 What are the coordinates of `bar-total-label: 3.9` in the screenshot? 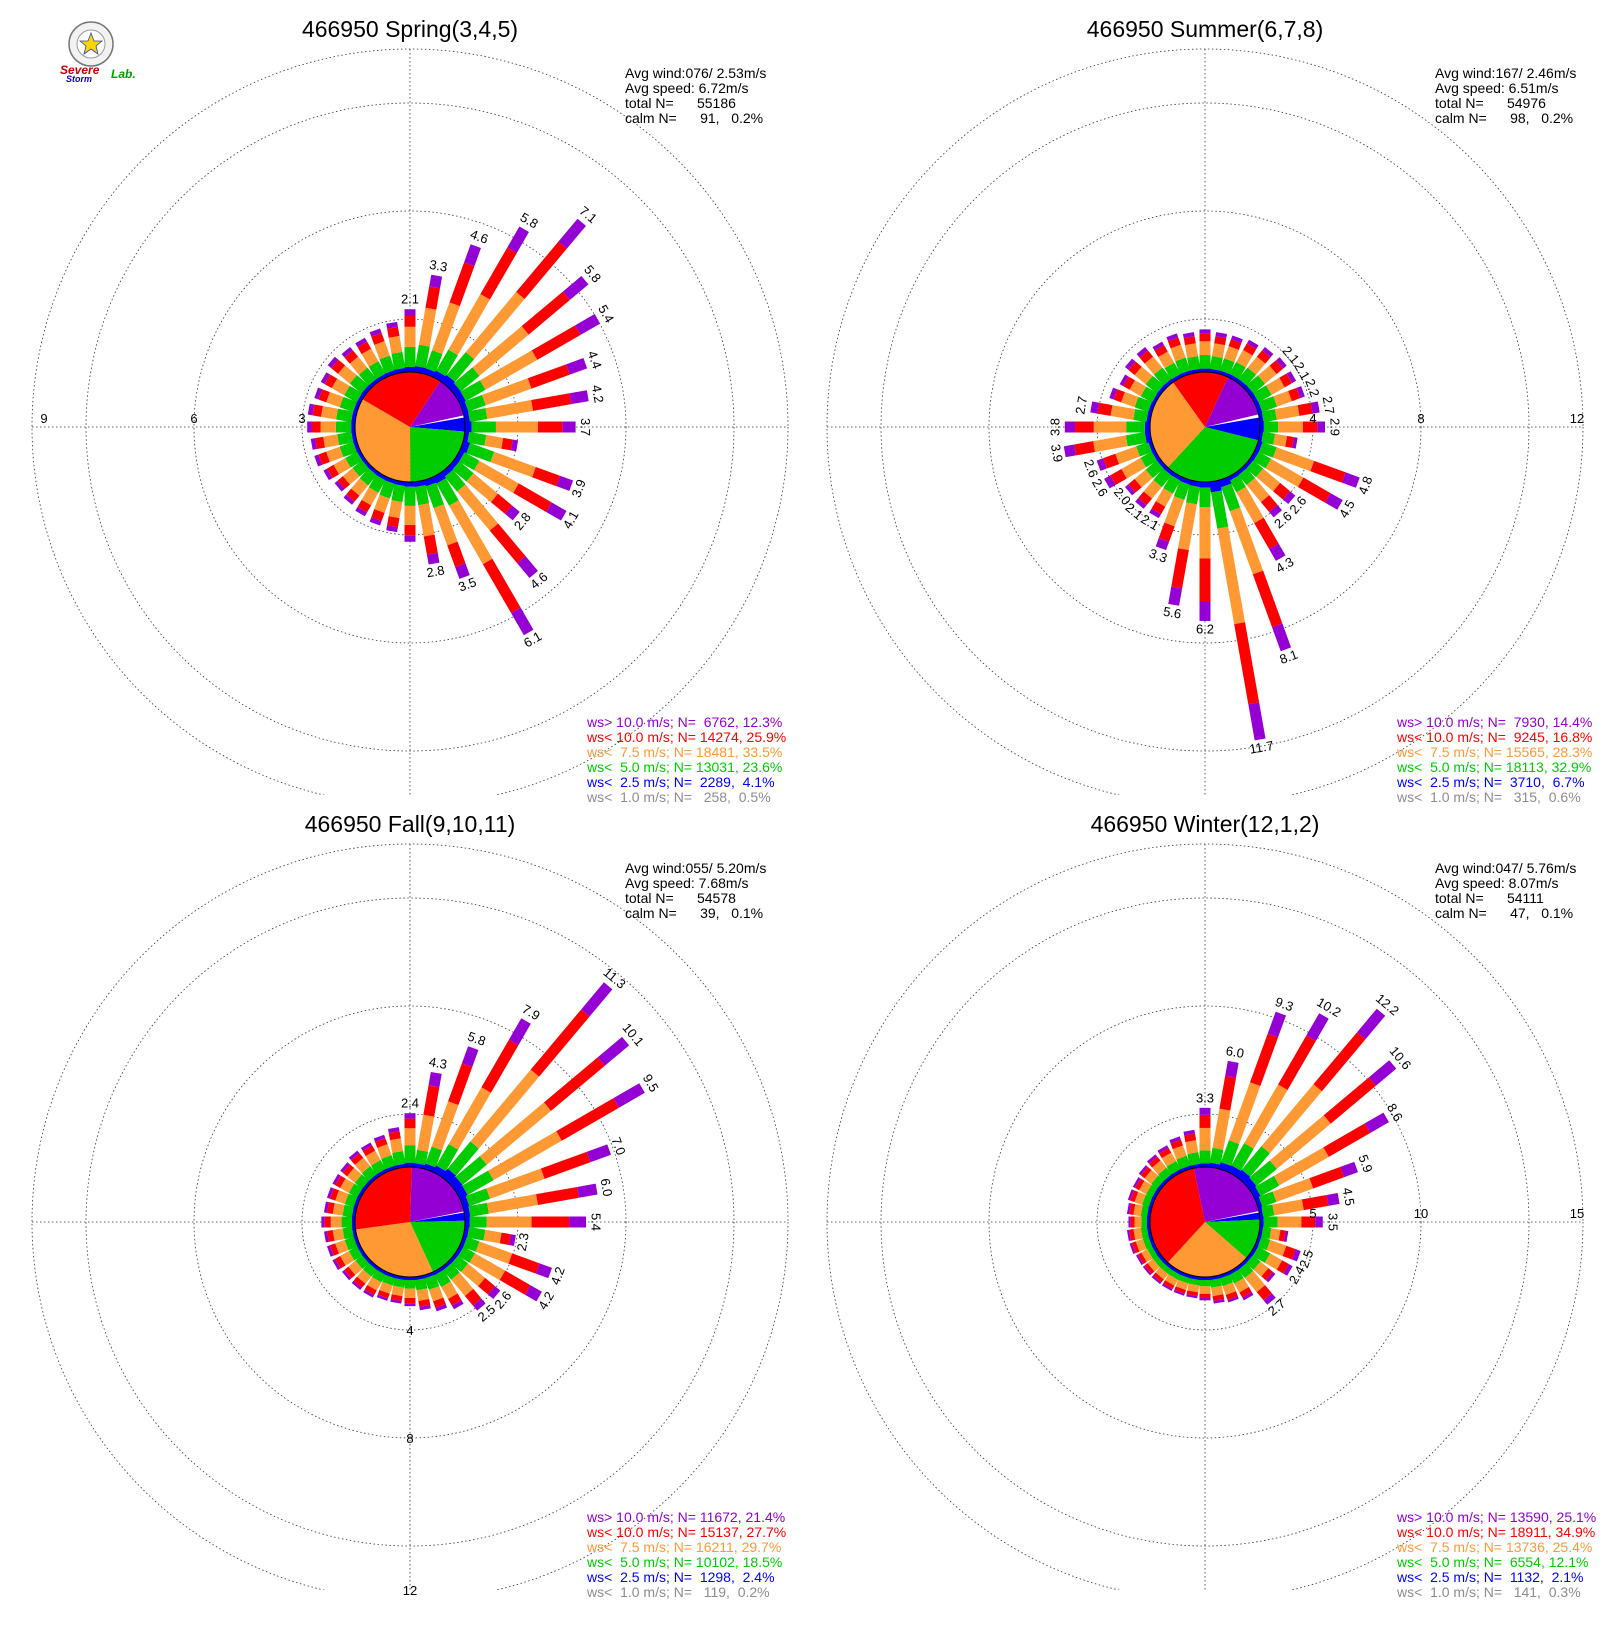 It's located at (1057, 453).